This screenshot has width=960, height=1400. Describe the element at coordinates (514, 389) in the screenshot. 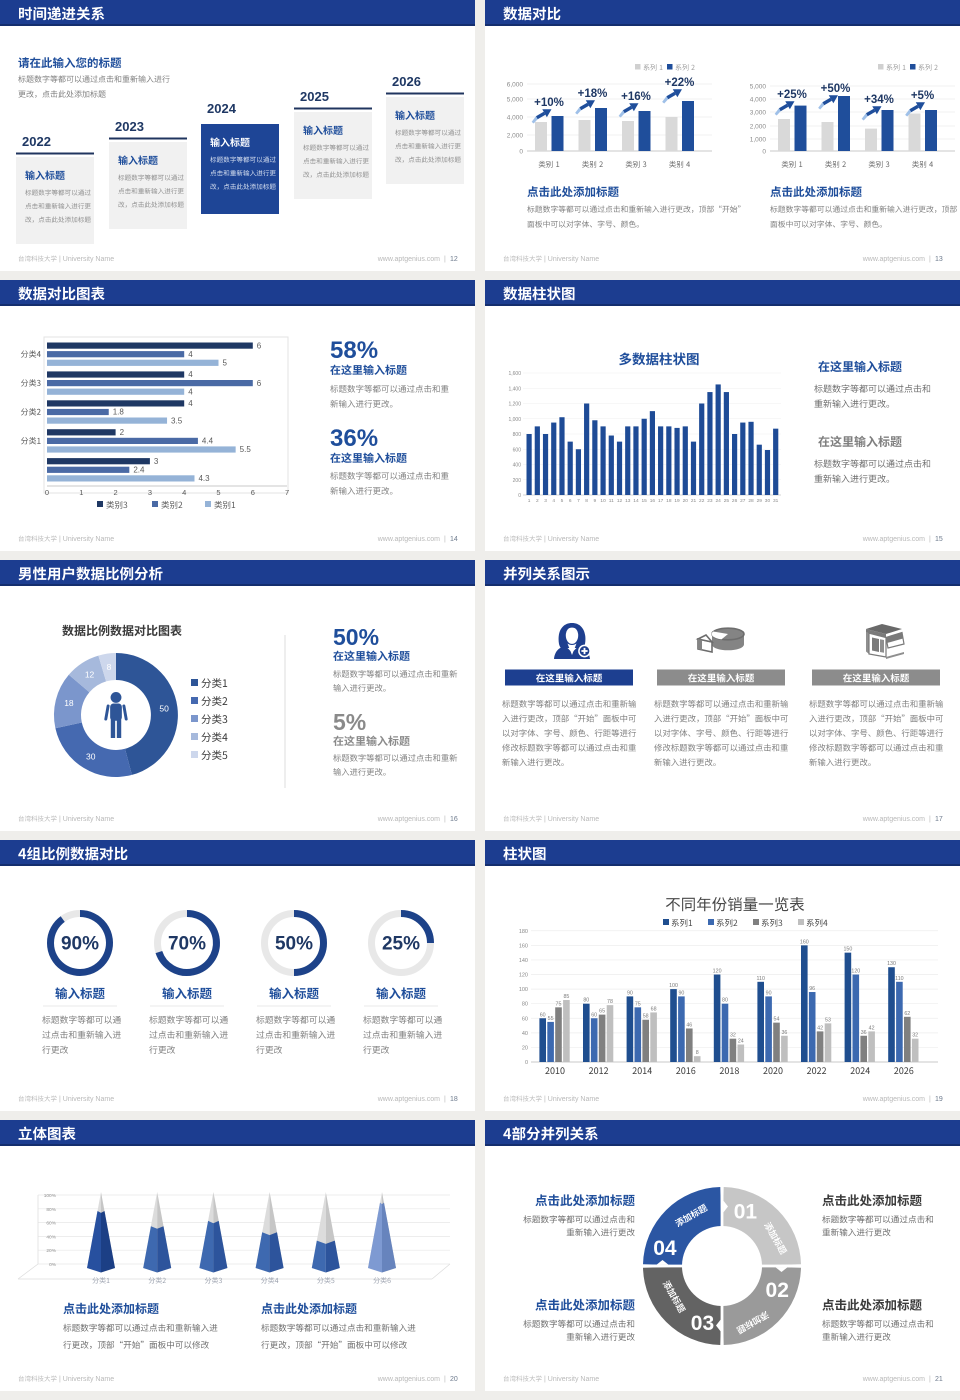

I see `svg-text: 1,400` at that location.